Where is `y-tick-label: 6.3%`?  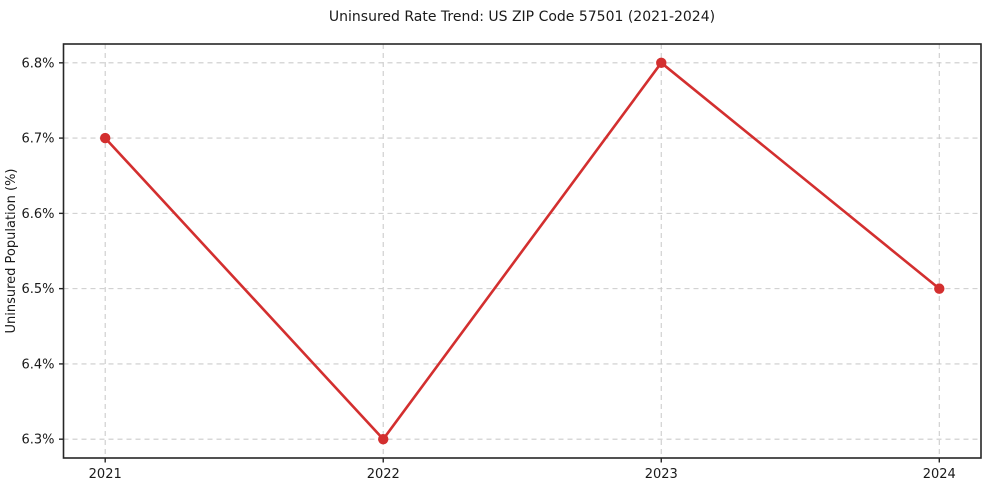
y-tick-label: 6.3% is located at coordinates (37, 440).